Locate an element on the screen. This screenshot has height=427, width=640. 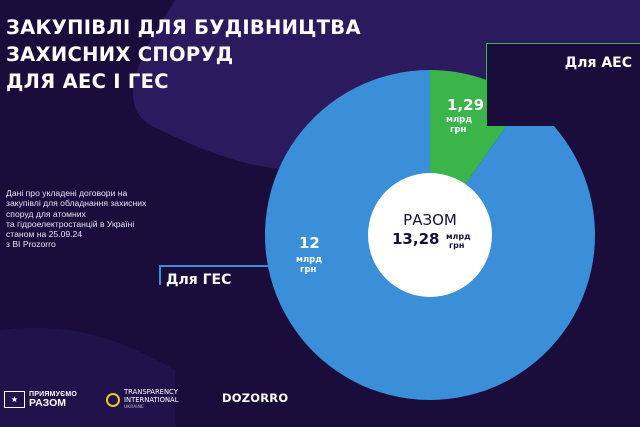
eu-logo-small: ПРИЯМУЄМО is located at coordinates (53, 394).